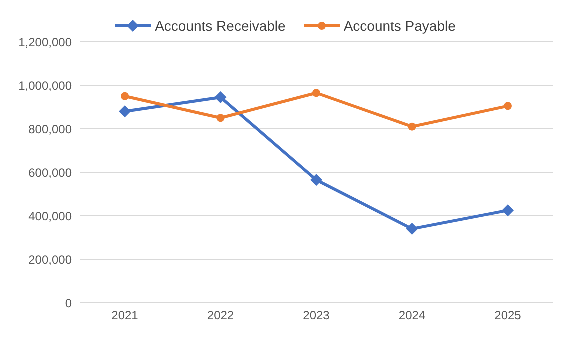  I want to click on x-tick-label: 2022, so click(220, 315).